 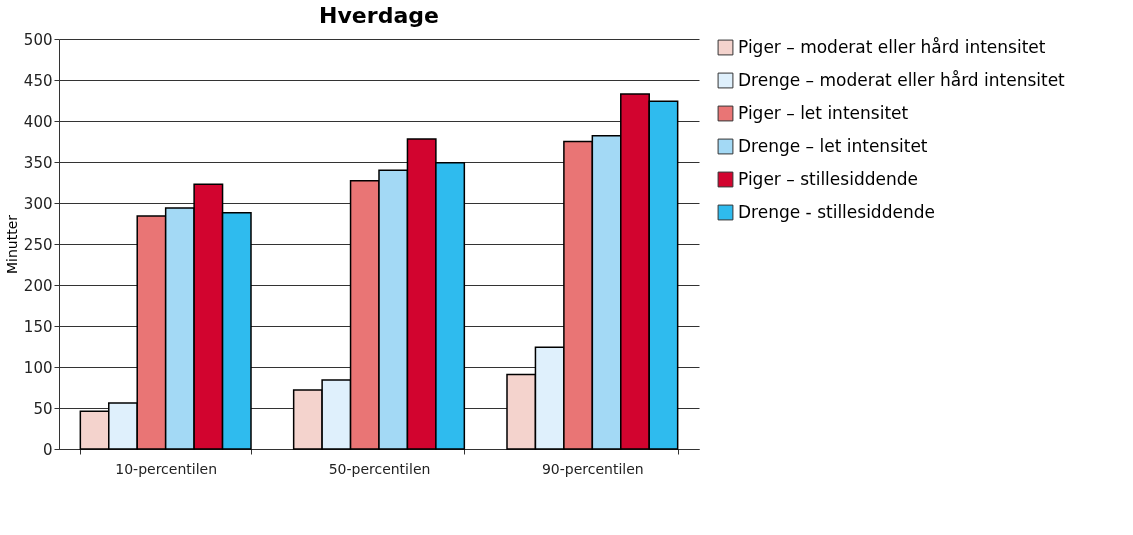 I want to click on legend-label: Drenge – moderat eller hård intensitet, so click(x=902, y=79).